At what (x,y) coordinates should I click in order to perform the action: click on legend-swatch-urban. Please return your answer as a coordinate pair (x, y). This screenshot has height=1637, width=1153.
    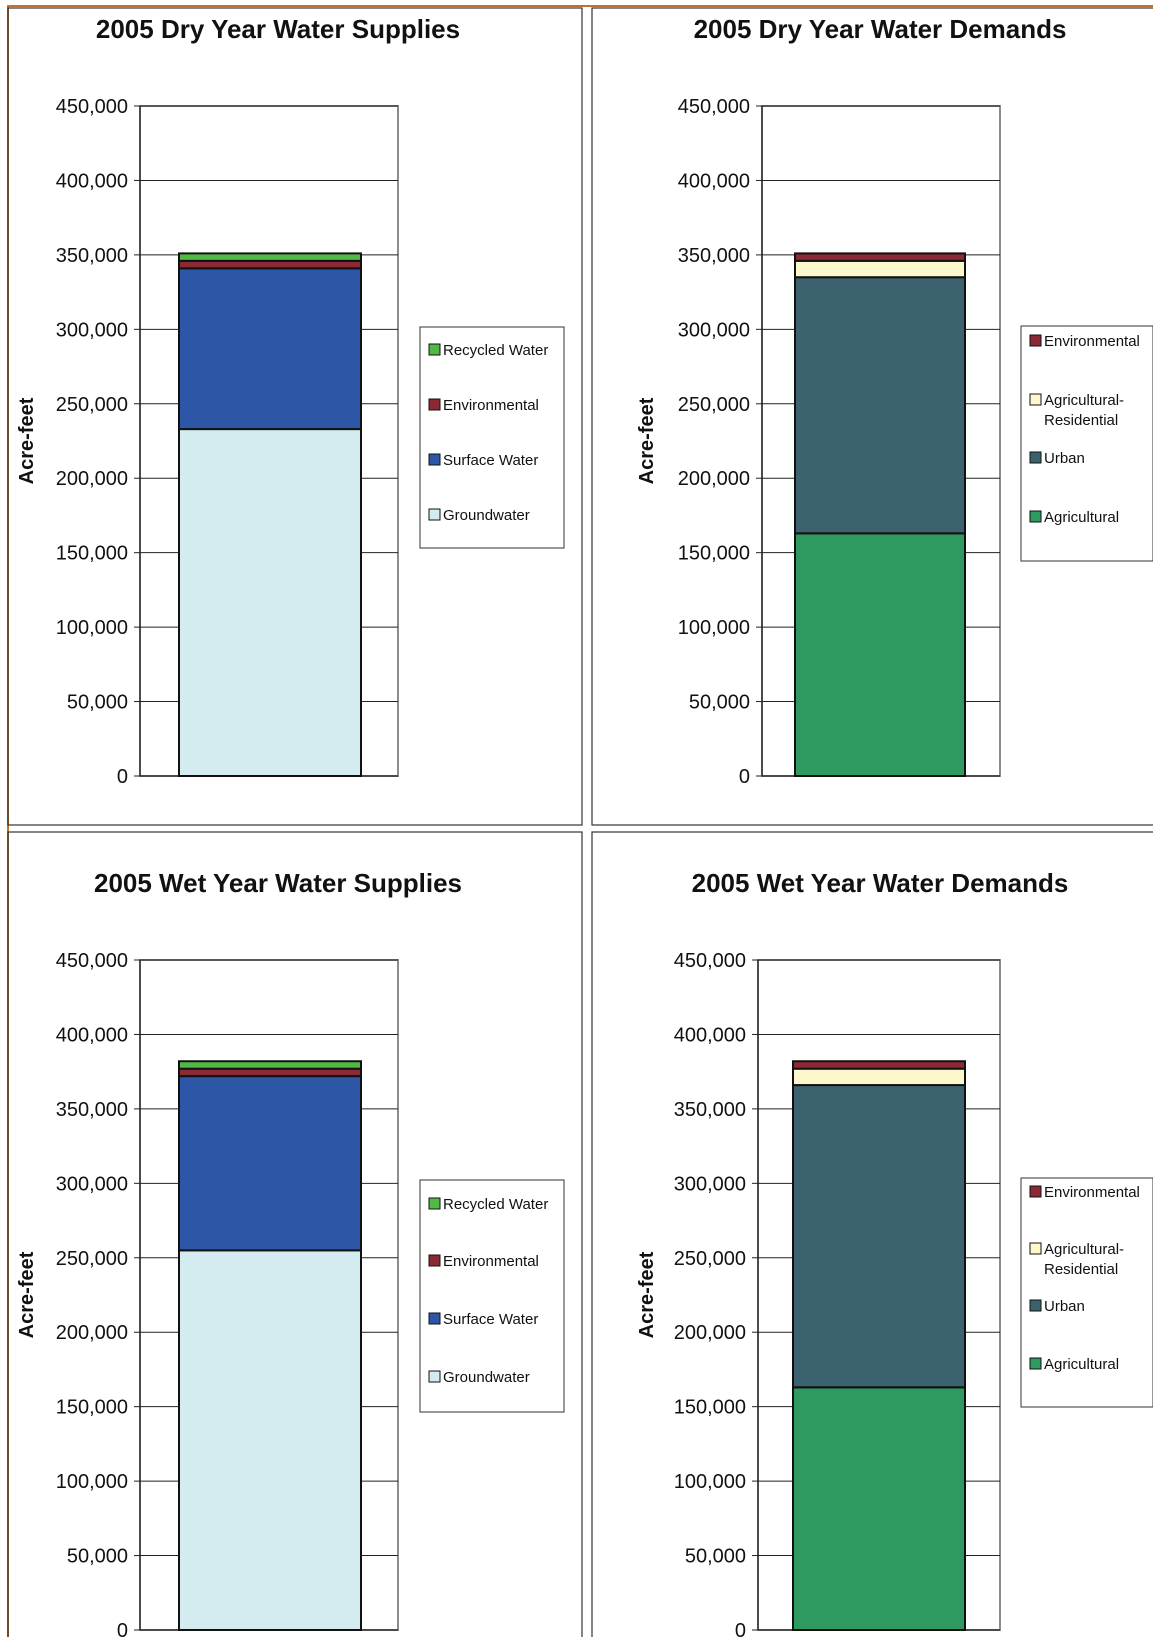
    Looking at the image, I should click on (1035, 1305).